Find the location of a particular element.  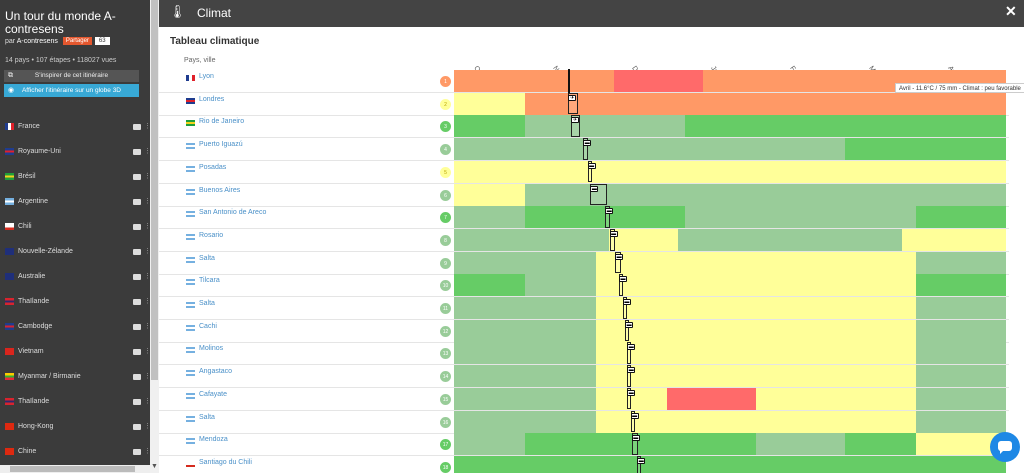

city-link: Posadas is located at coordinates (213, 167).